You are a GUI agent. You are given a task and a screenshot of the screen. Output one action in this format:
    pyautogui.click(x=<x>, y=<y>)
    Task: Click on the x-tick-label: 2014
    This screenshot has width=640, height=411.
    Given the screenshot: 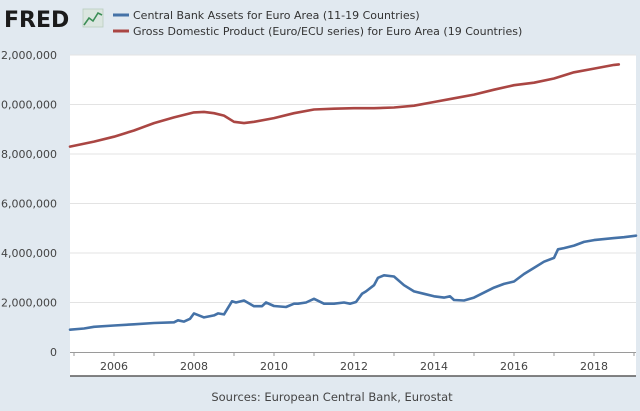 What is the action you would take?
    pyautogui.click(x=434, y=366)
    